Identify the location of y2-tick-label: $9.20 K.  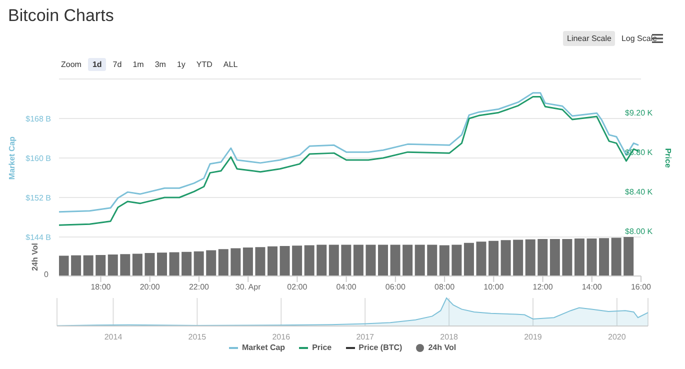
(639, 113).